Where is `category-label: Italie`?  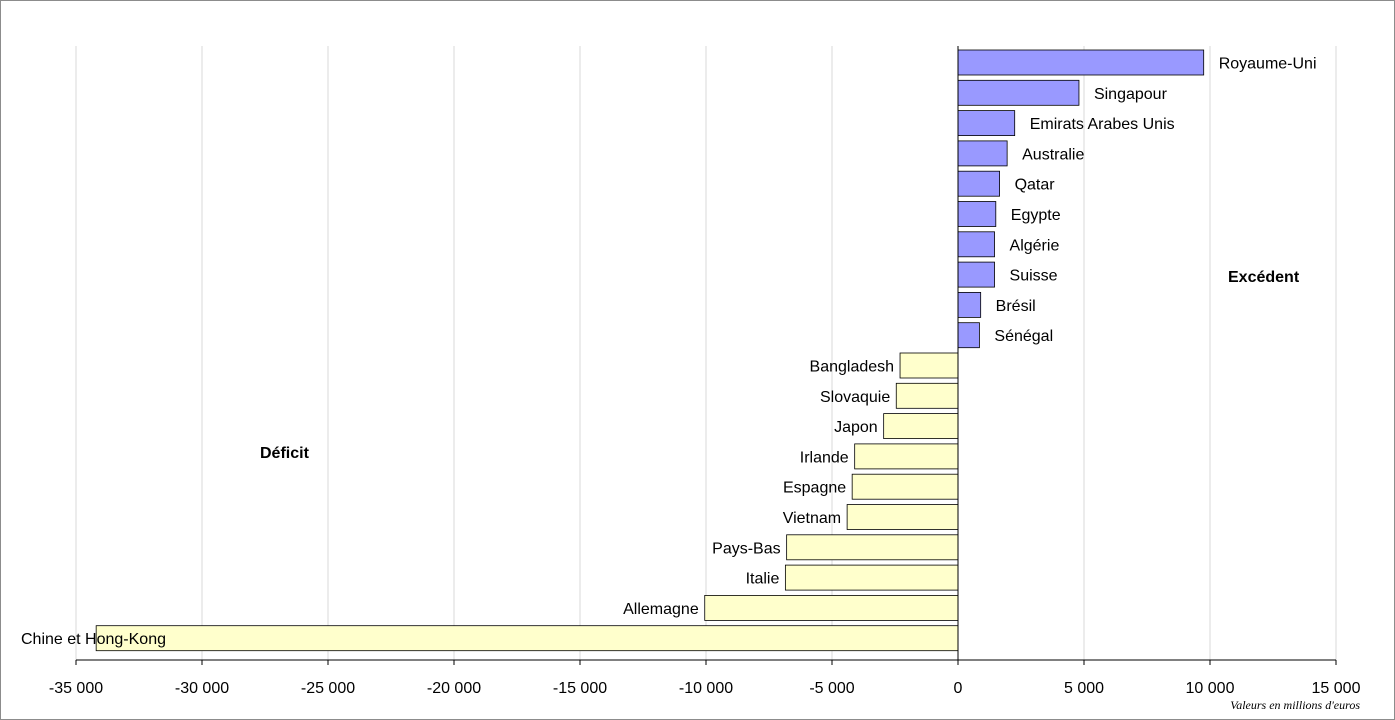 category-label: Italie is located at coordinates (763, 579).